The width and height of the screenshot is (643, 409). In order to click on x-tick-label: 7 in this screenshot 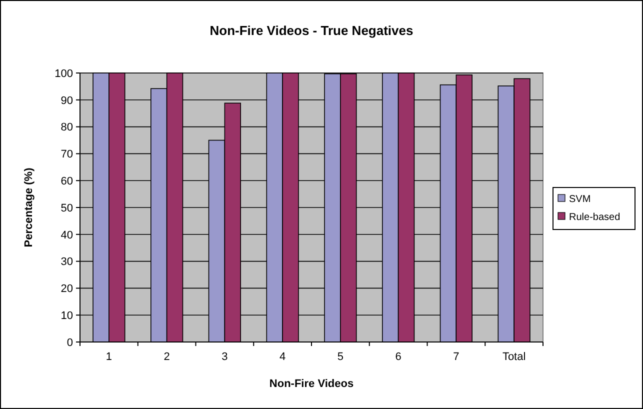, I will do `click(456, 357)`.